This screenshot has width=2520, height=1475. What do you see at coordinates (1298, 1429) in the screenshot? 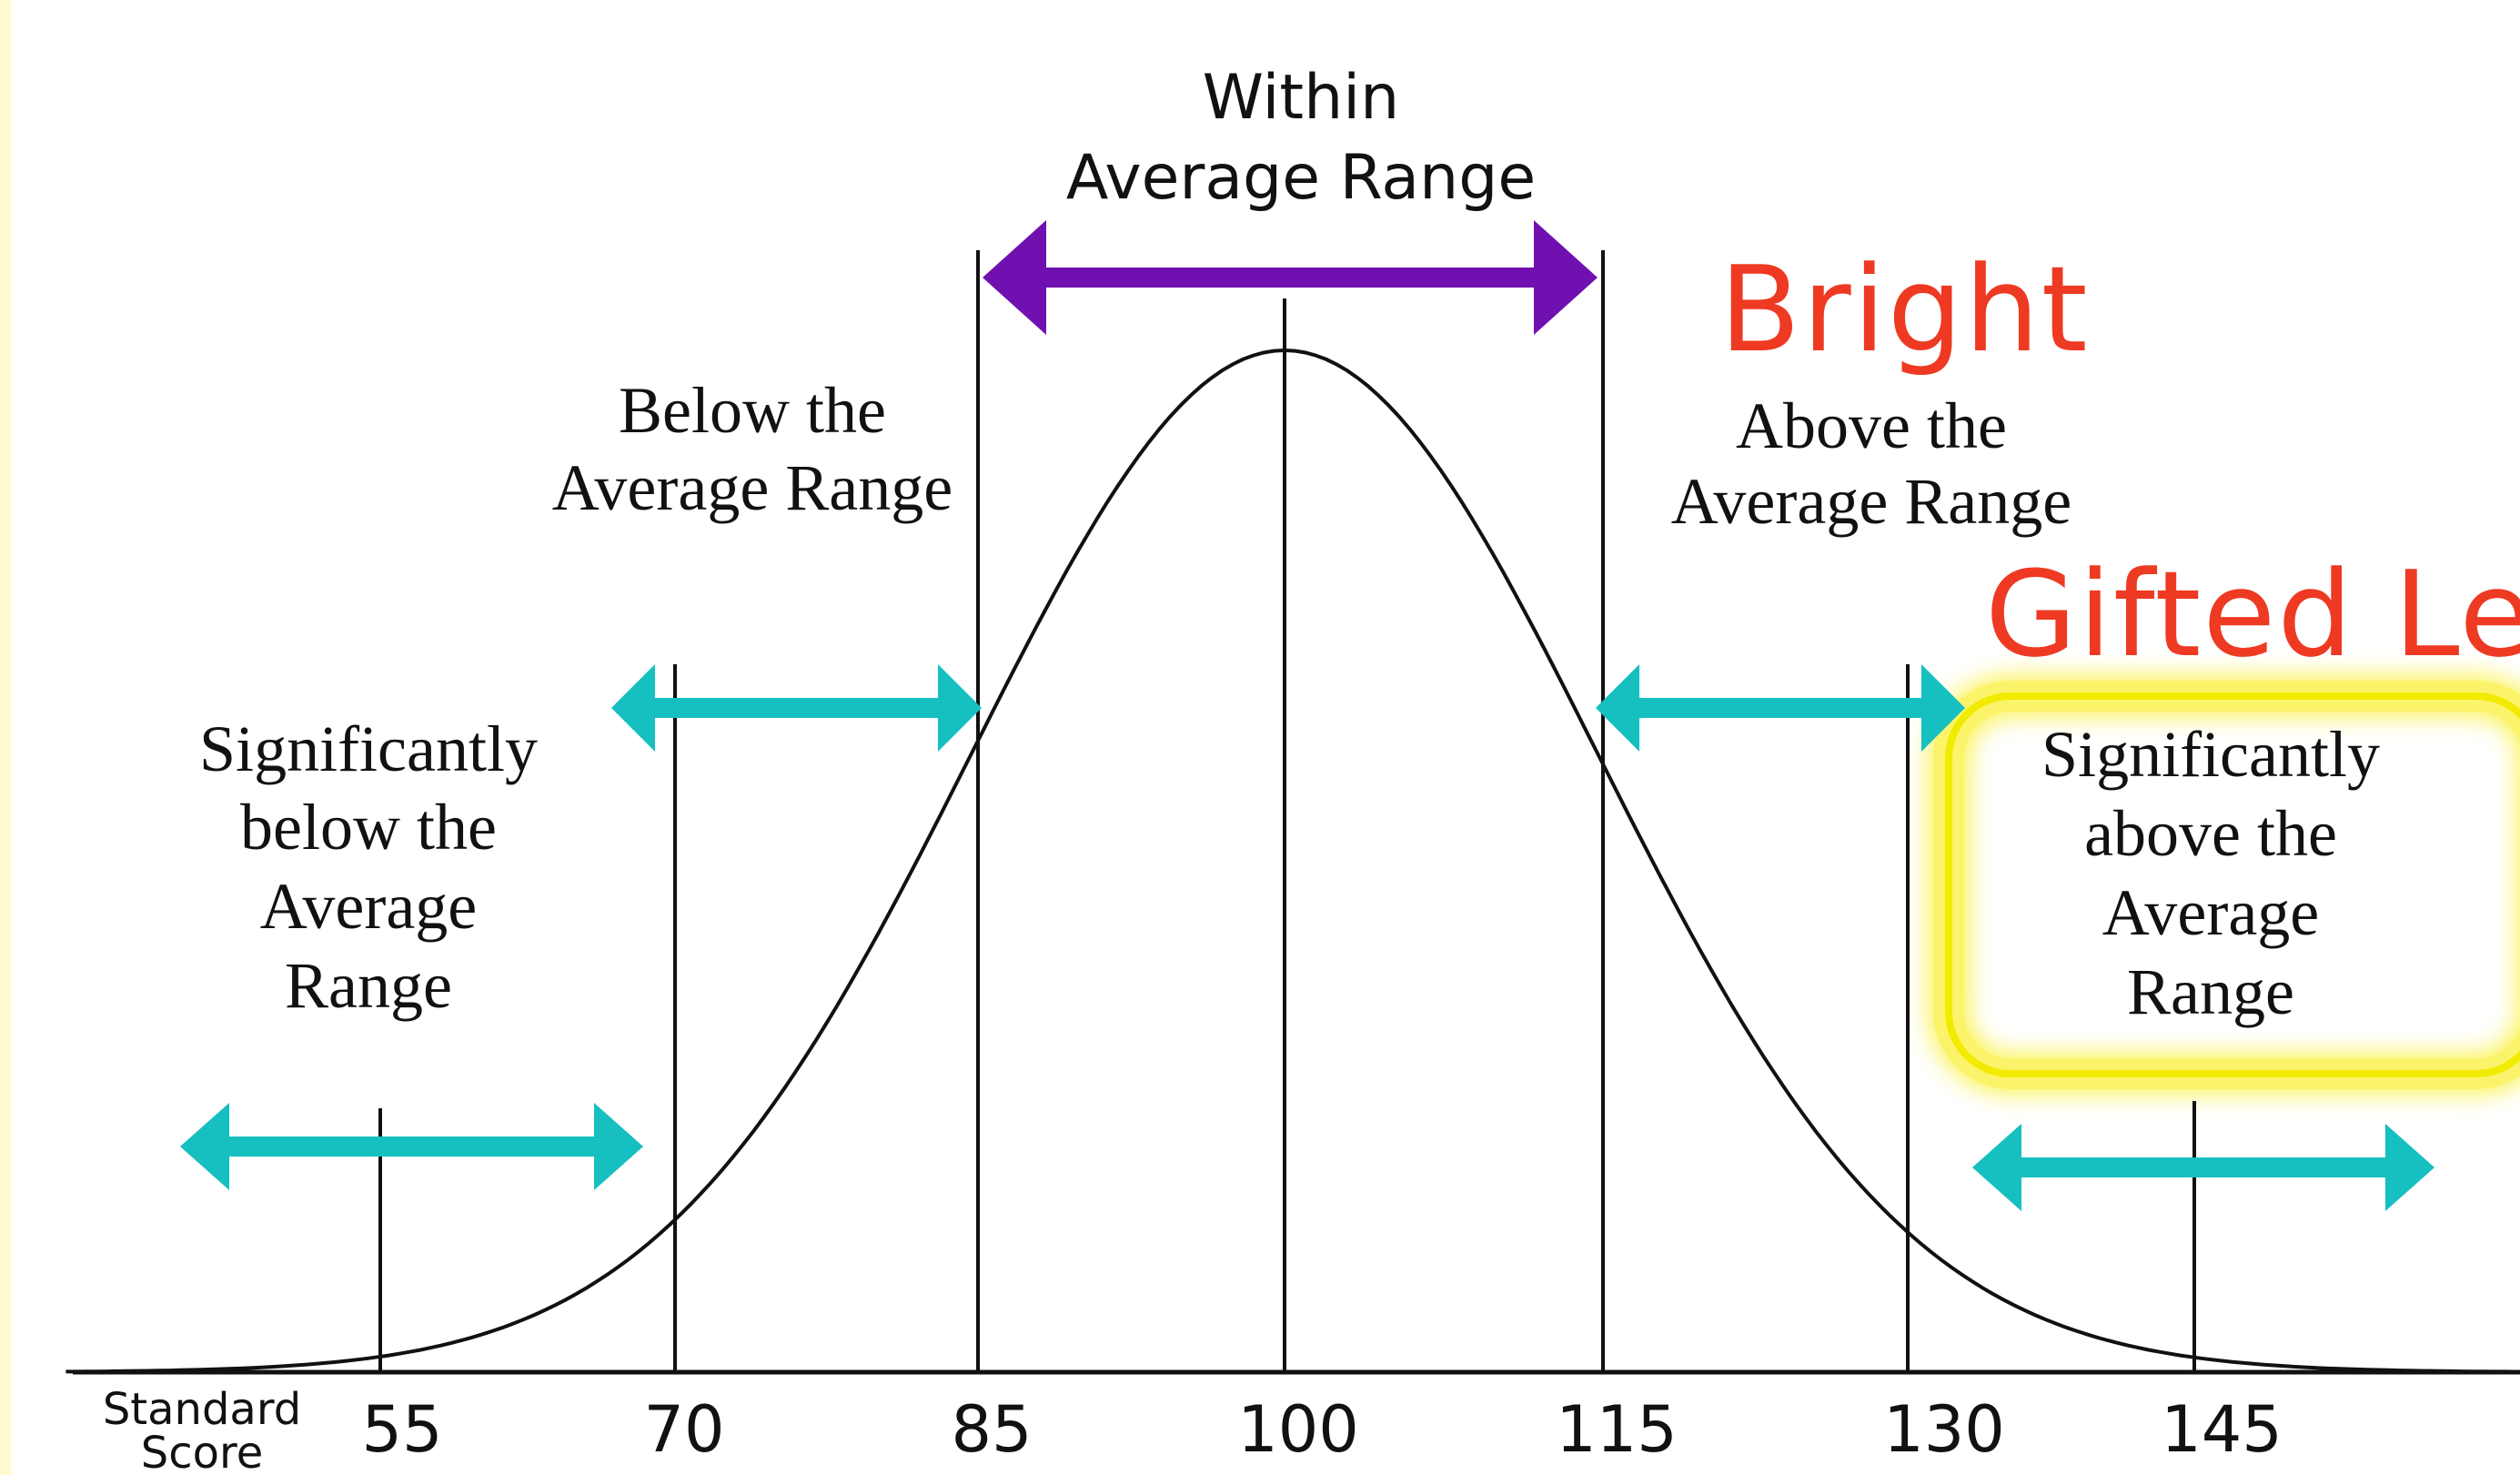
I see `tick-label-100: 100` at bounding box center [1298, 1429].